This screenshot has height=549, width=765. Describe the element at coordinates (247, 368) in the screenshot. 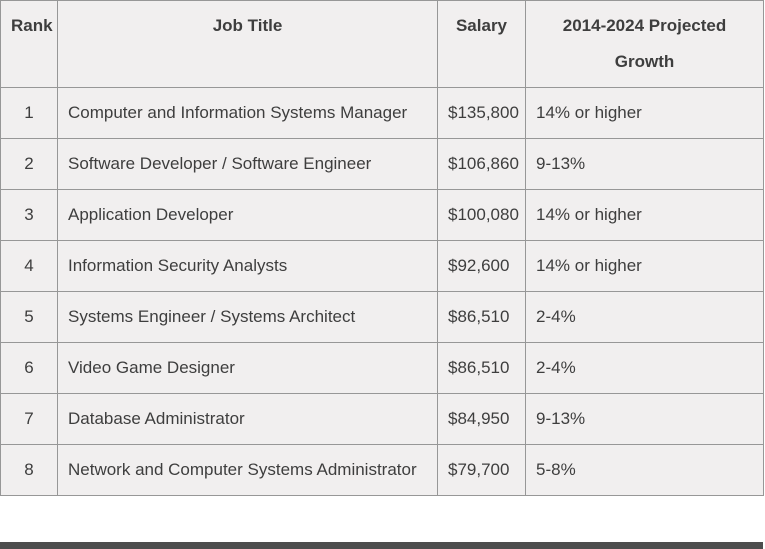

I see `job-title-cell: Video Game Designer` at that location.